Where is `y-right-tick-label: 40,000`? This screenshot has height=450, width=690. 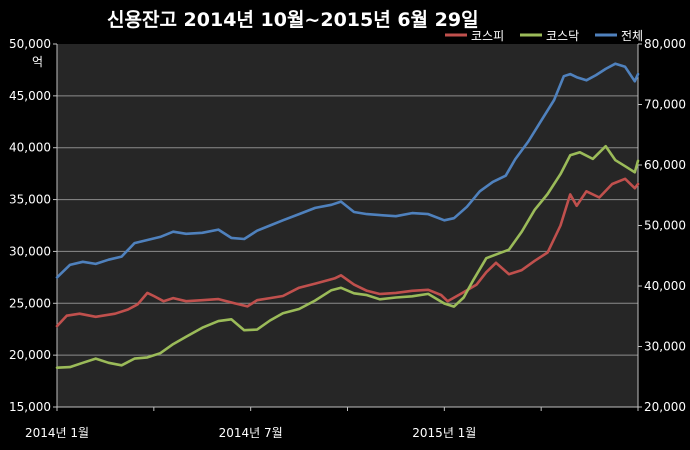 y-right-tick-label: 40,000 is located at coordinates (665, 286).